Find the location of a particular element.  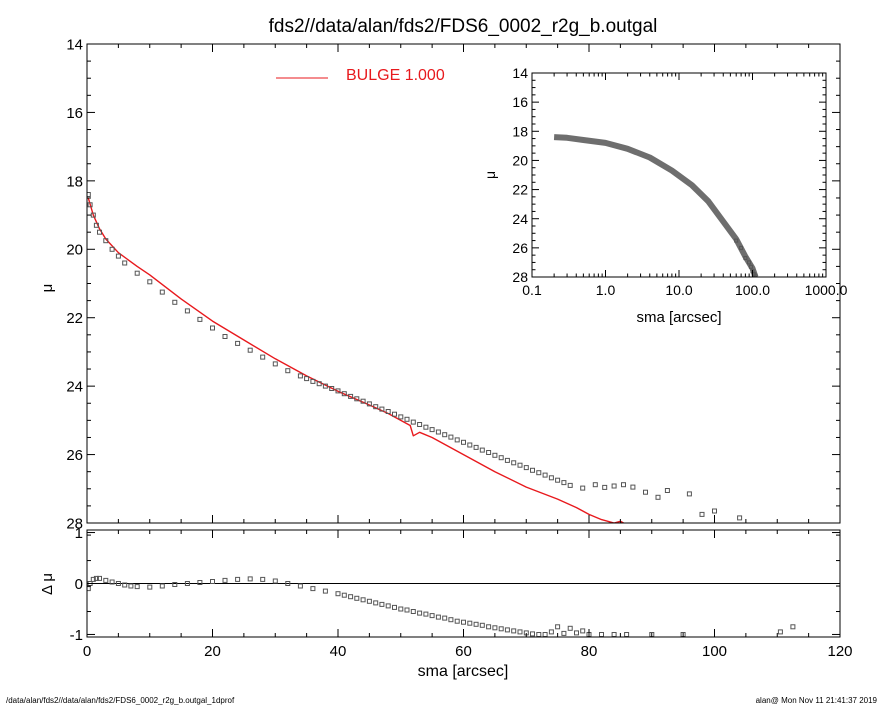

residual-ytick-label: 0 is located at coordinates (79, 584).